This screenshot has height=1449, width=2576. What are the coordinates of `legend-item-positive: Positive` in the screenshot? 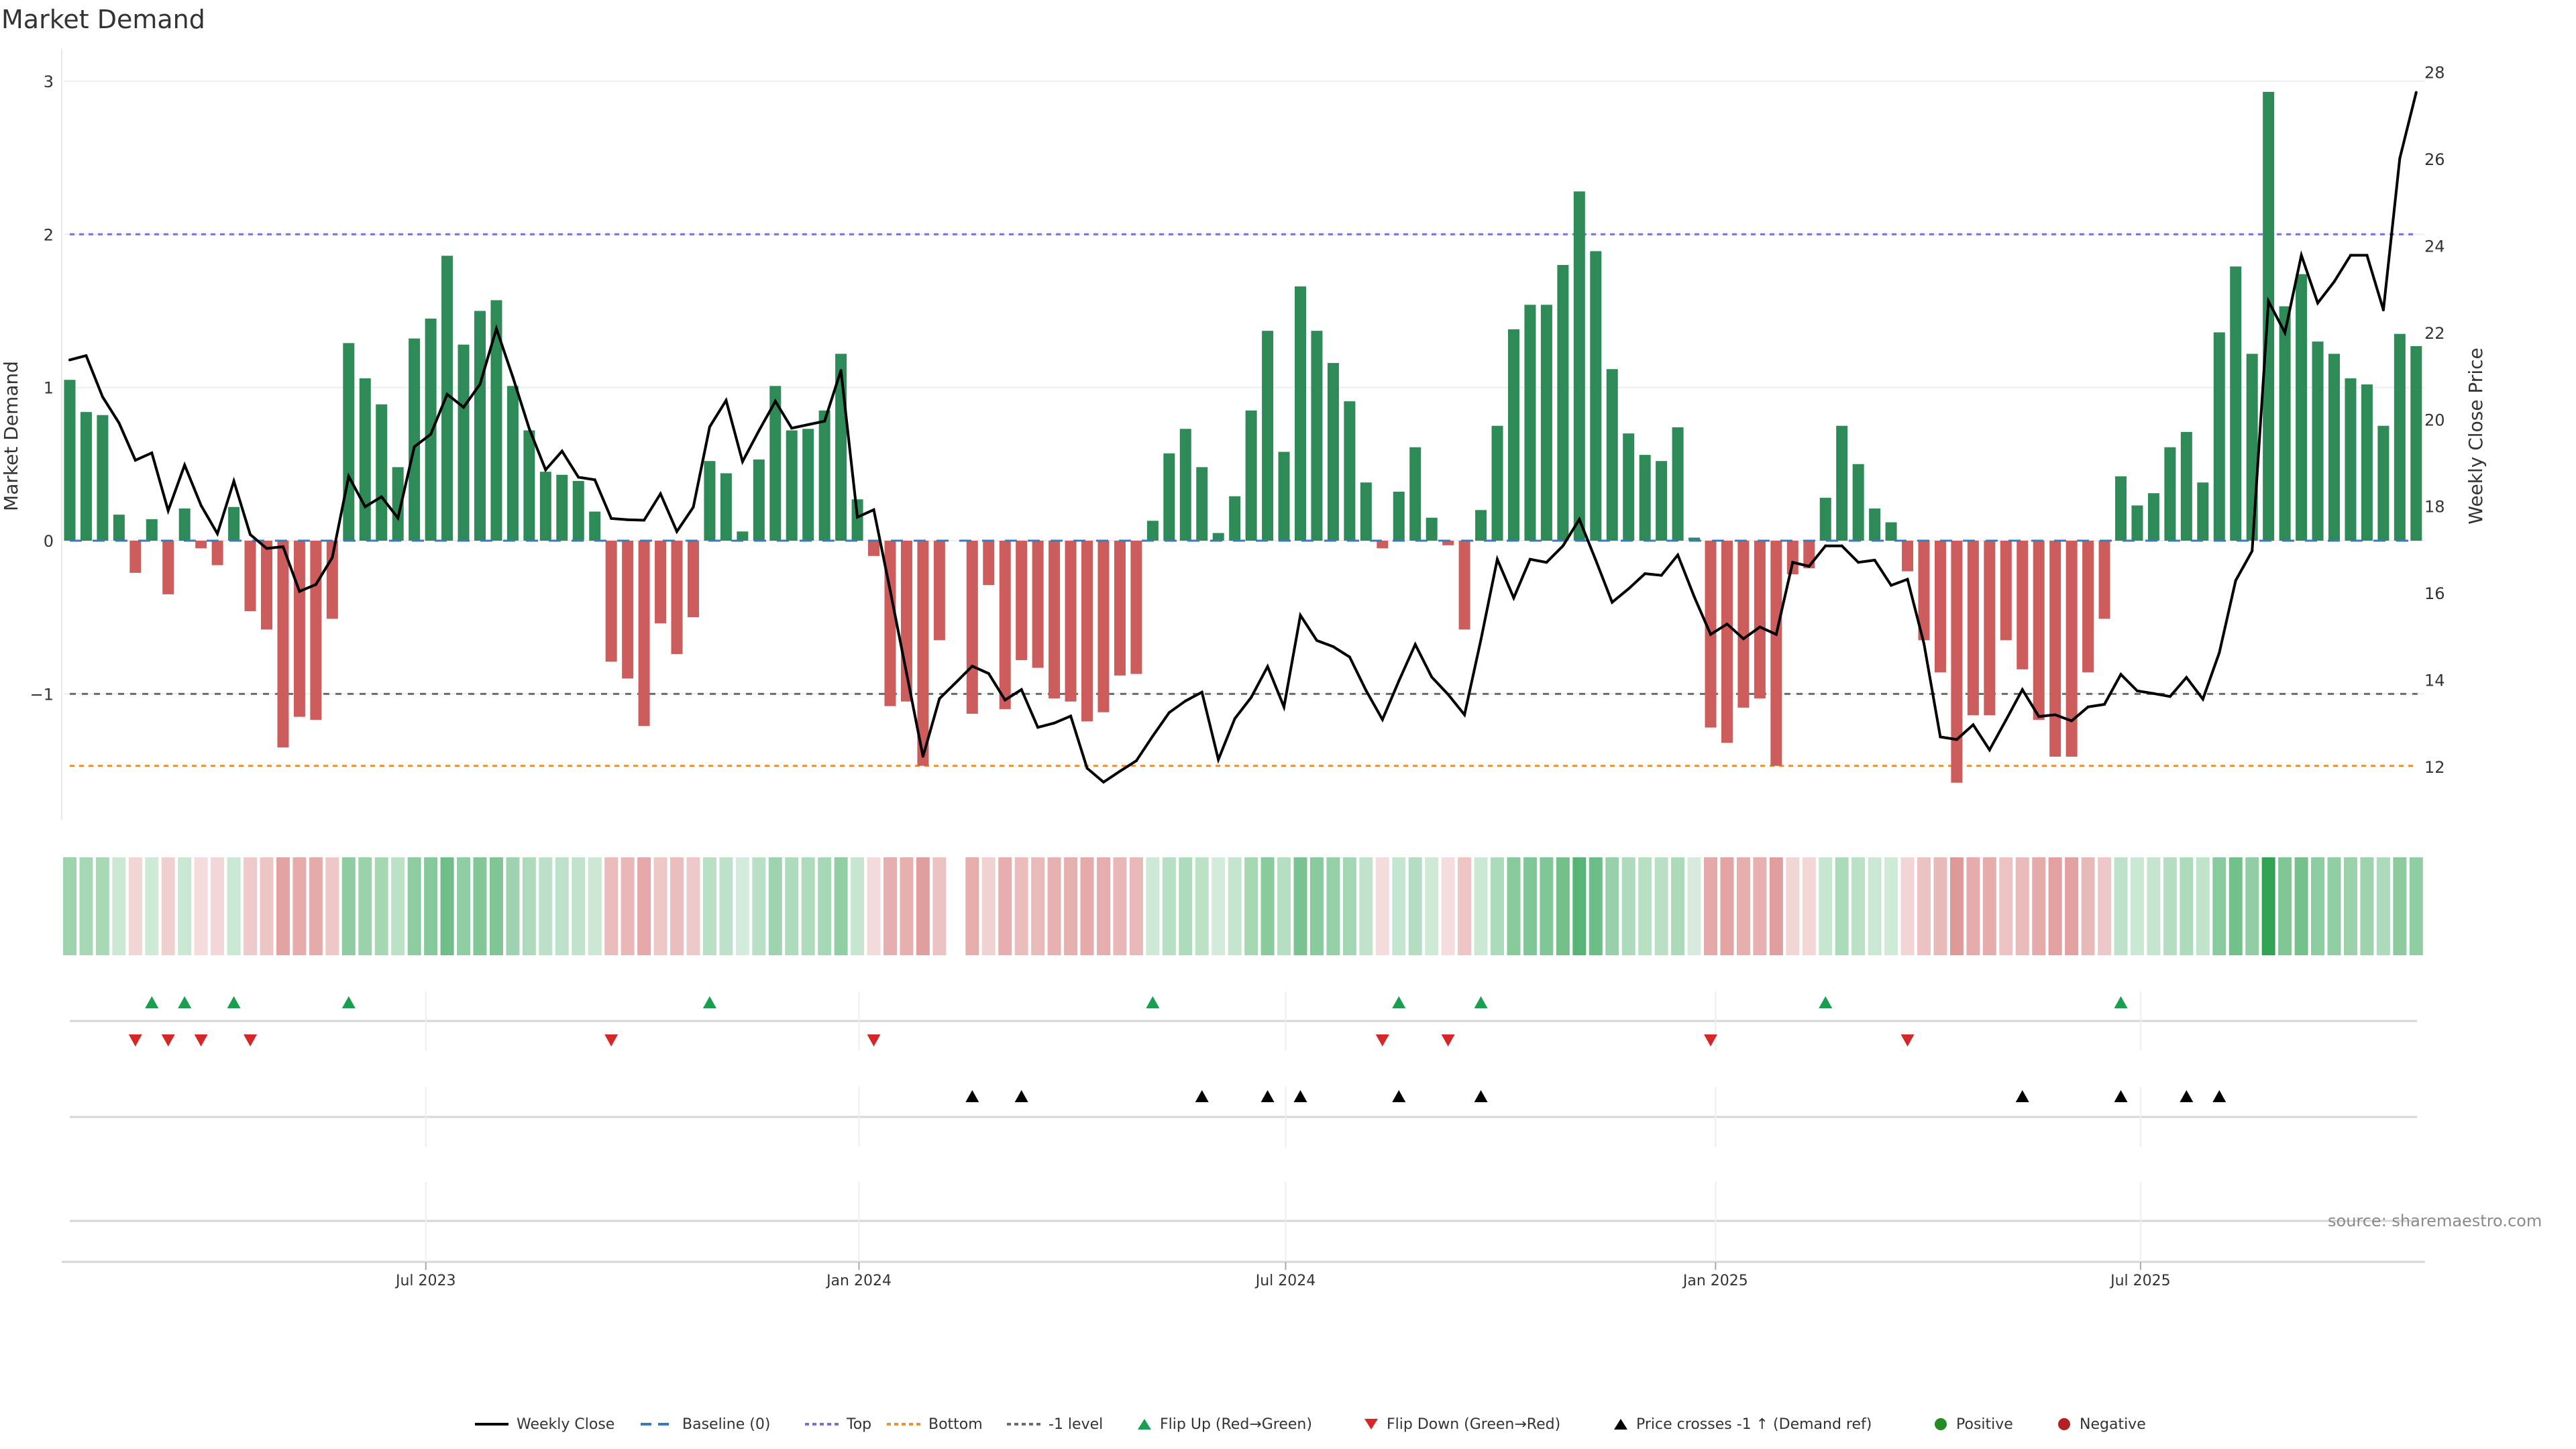 It's located at (1973, 1424).